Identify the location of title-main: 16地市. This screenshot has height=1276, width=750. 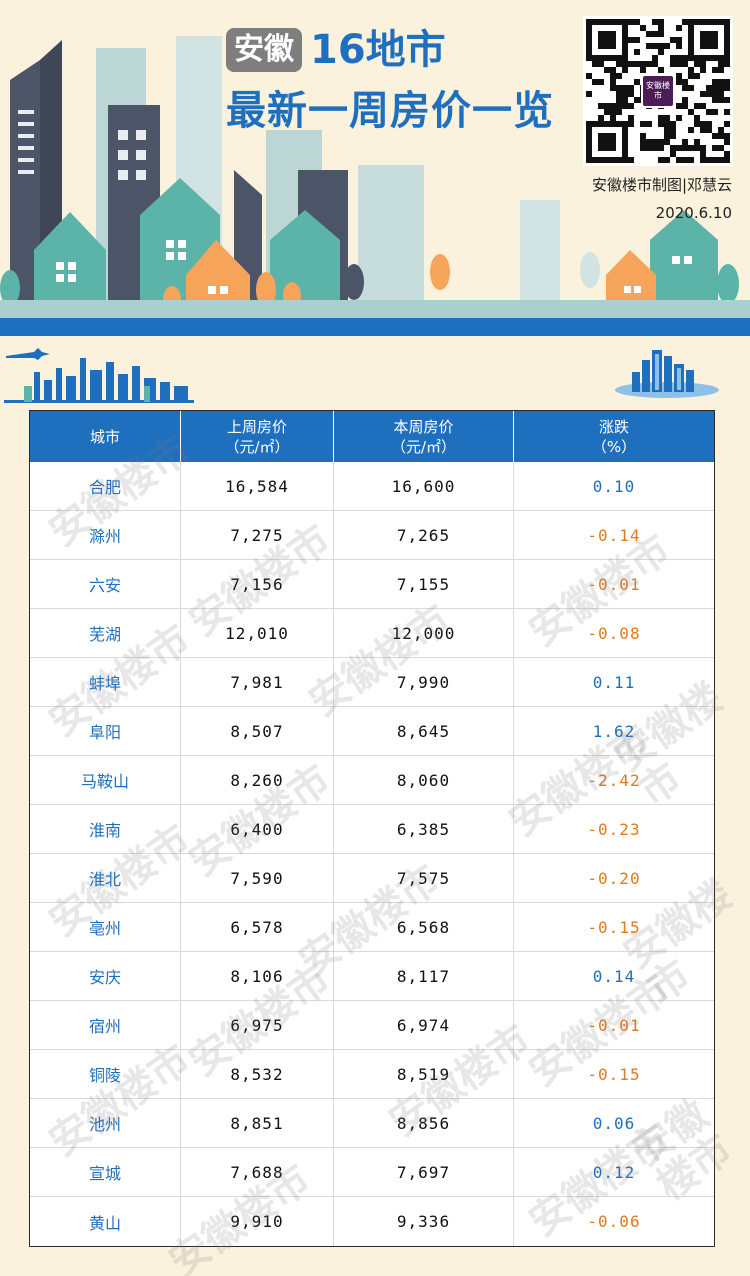
(378, 50).